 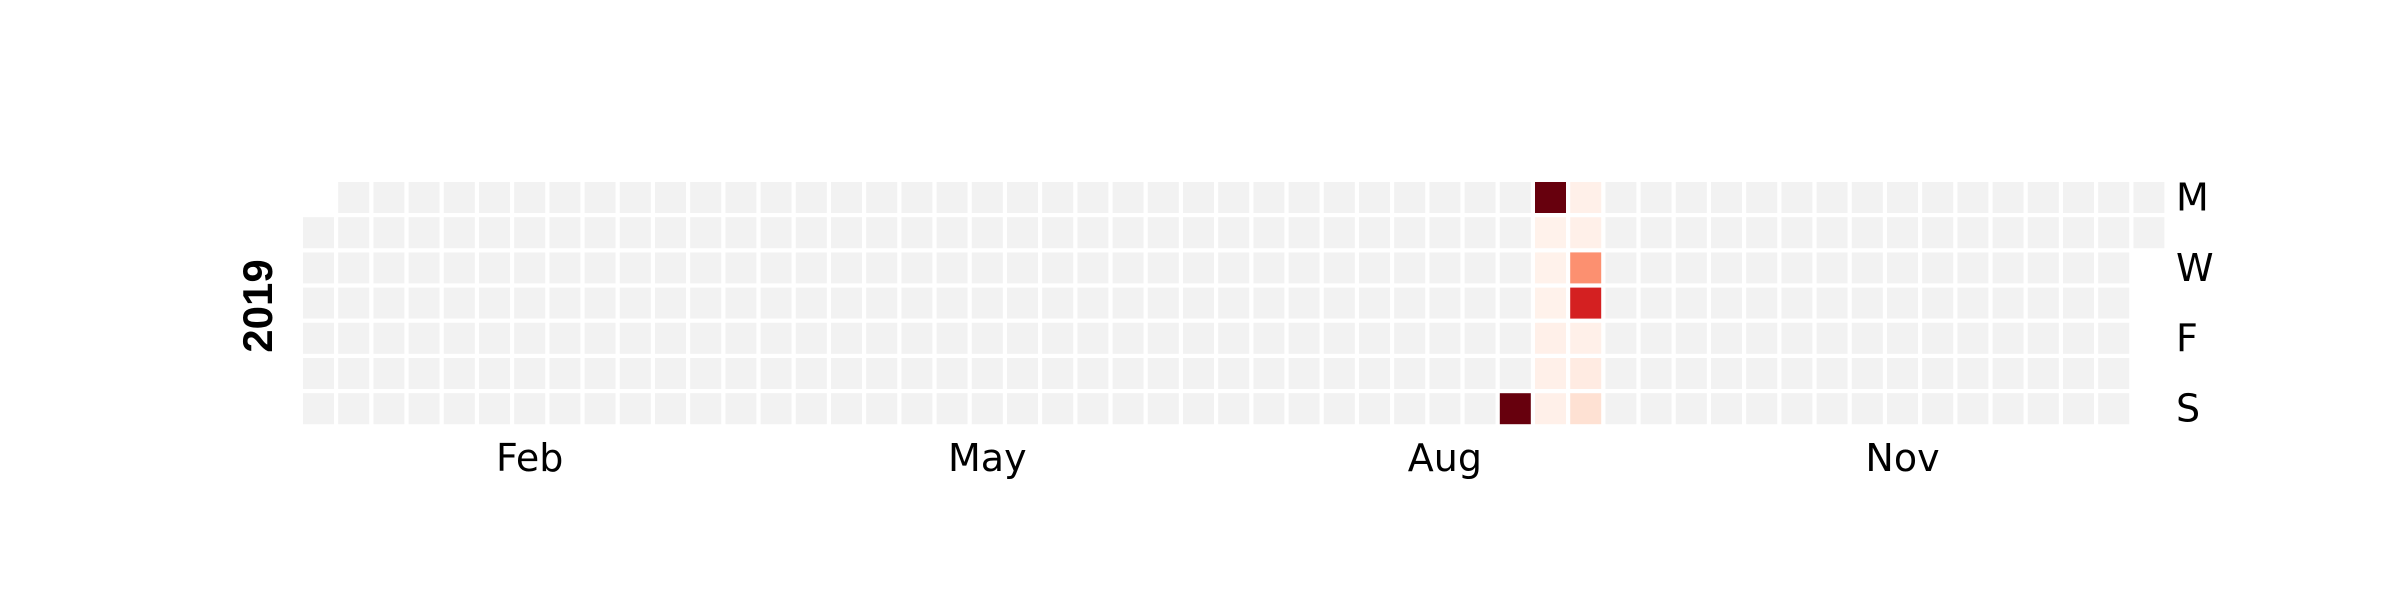 I want to click on month-label: May, so click(x=987, y=458).